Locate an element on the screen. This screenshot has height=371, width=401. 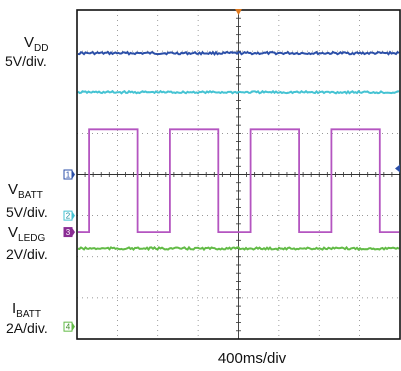
ref-level-marker is located at coordinates (397, 168).